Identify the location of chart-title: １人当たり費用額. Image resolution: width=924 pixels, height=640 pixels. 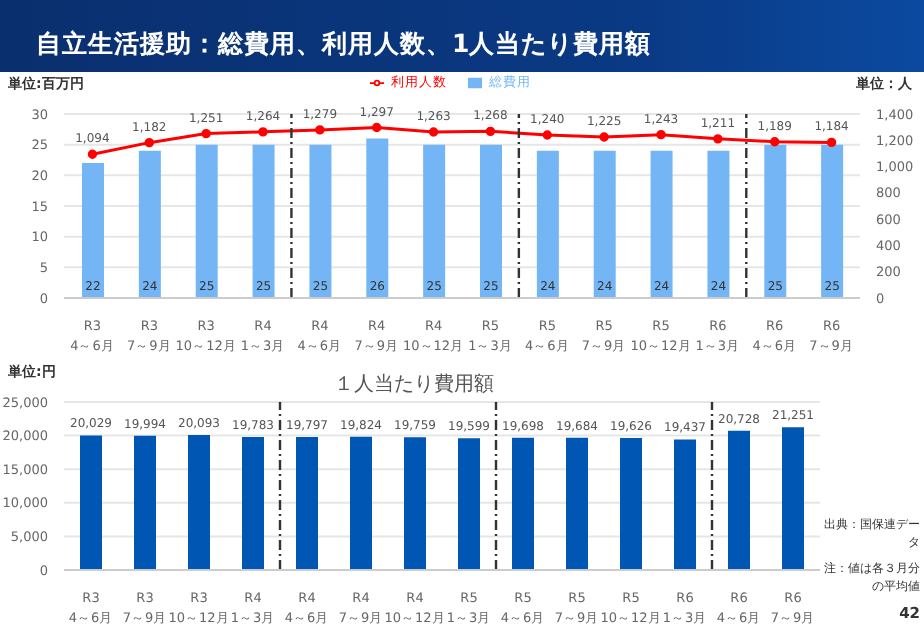
(414, 385).